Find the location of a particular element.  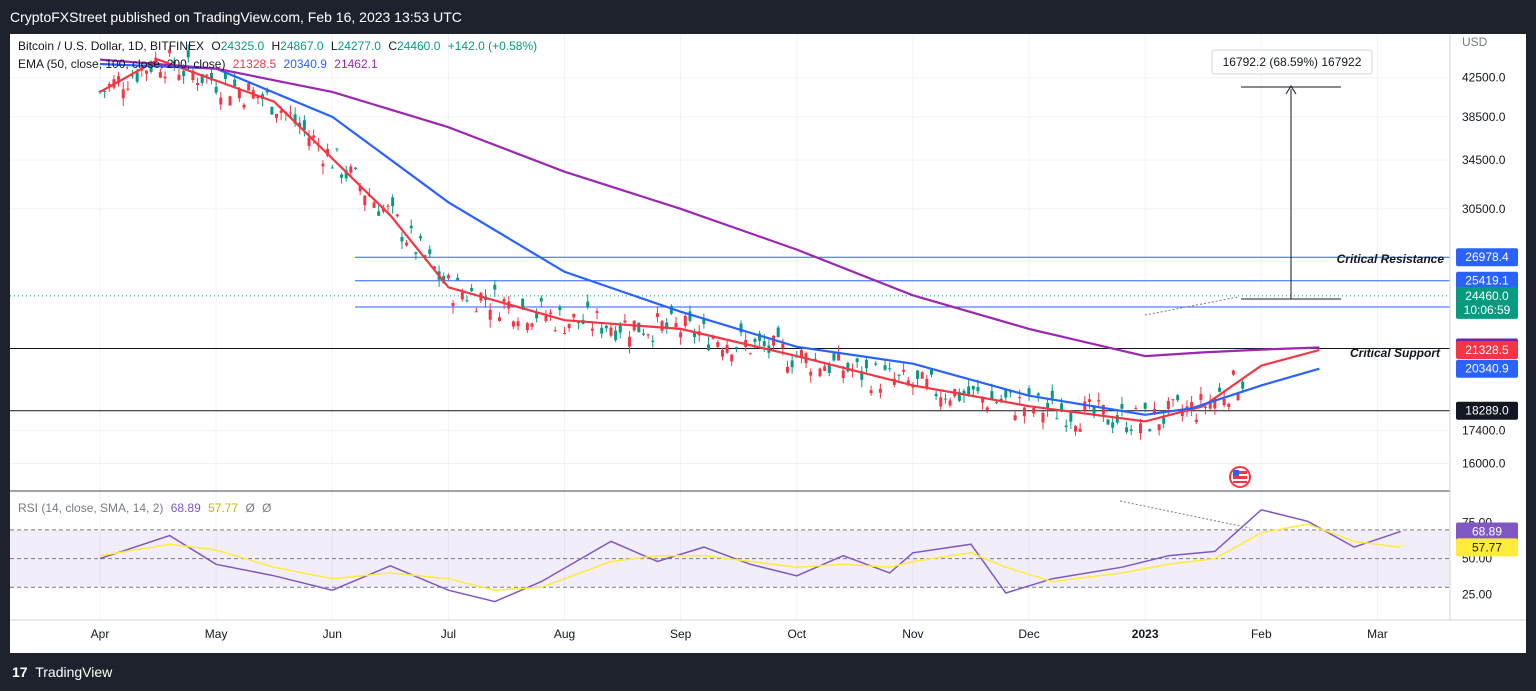

rsi-badge-label: 57.77 is located at coordinates (1487, 547).